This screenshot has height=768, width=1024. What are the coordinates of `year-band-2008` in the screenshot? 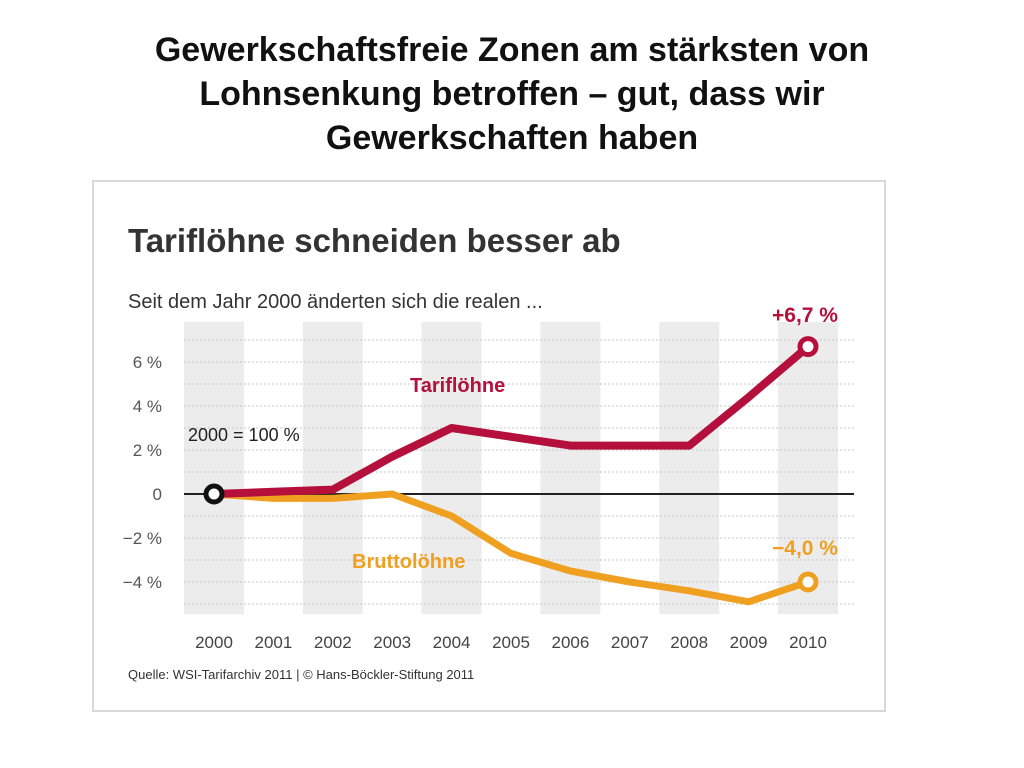 It's located at (689, 468).